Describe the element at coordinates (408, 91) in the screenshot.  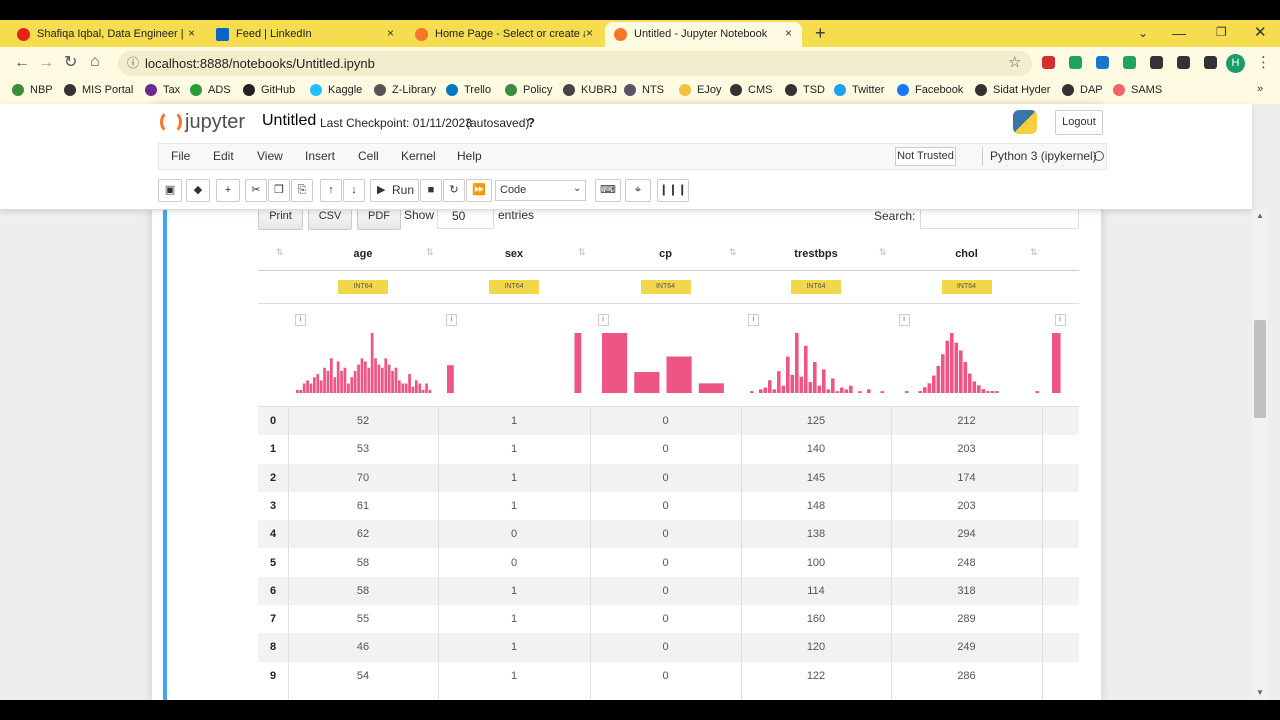
I see `bookmark: Z-Library` at that location.